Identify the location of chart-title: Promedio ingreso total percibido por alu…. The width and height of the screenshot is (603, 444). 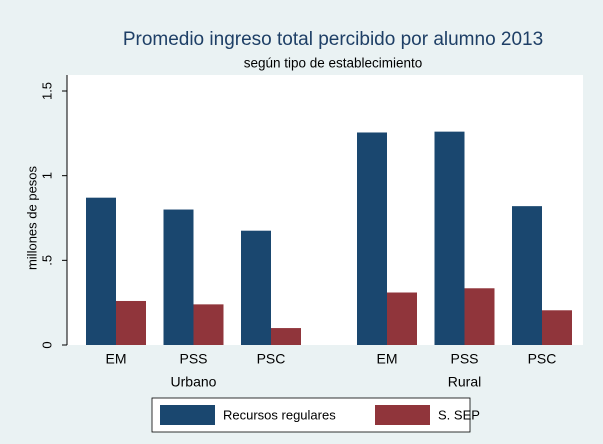
(333, 39).